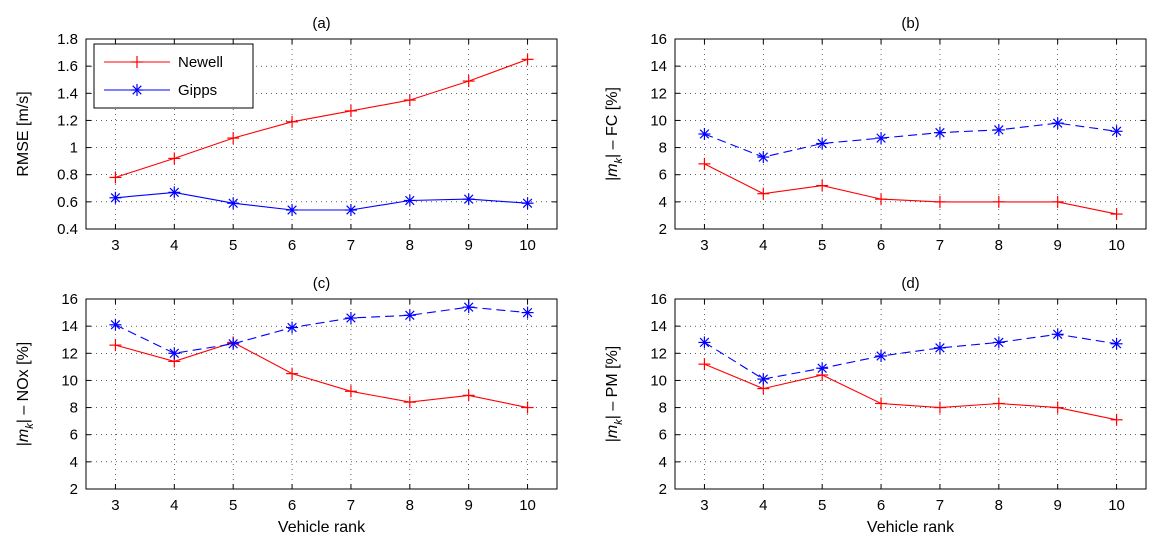 This screenshot has width=1160, height=545. Describe the element at coordinates (663, 202) in the screenshot. I see `y-tick-label: 4` at that location.